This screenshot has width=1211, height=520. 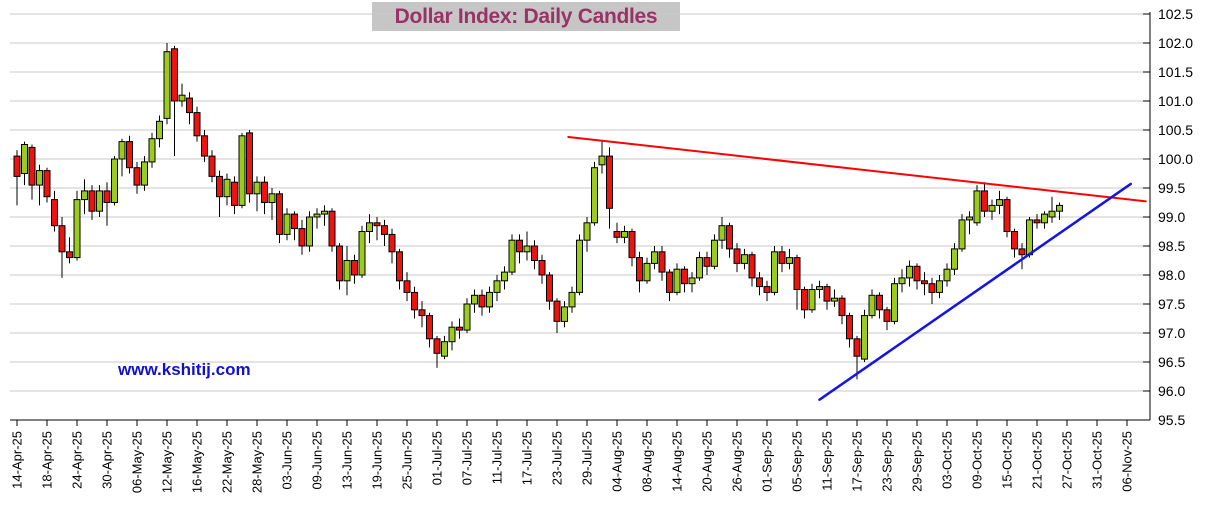 I want to click on x-tick-label: 09-Oct-25, so click(x=977, y=460).